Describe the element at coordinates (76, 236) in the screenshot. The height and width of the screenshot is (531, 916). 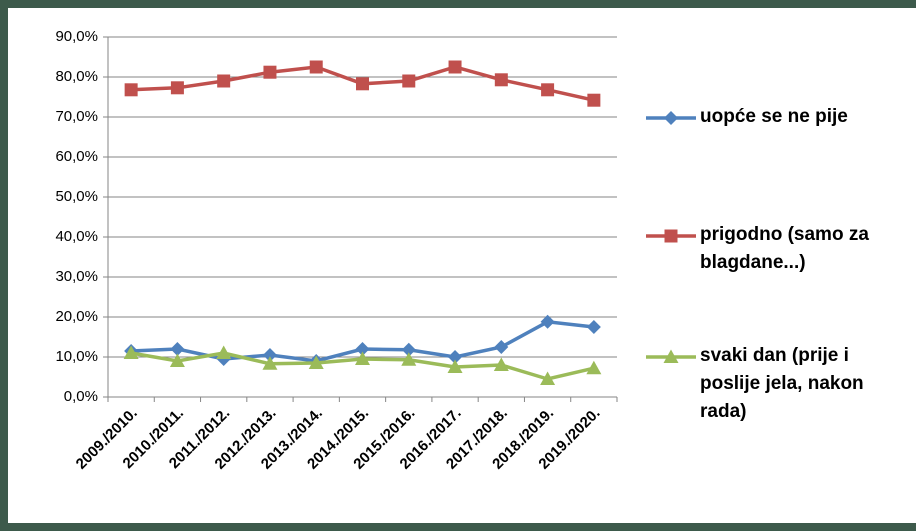
I see `y-tick-label: 40,0%` at that location.